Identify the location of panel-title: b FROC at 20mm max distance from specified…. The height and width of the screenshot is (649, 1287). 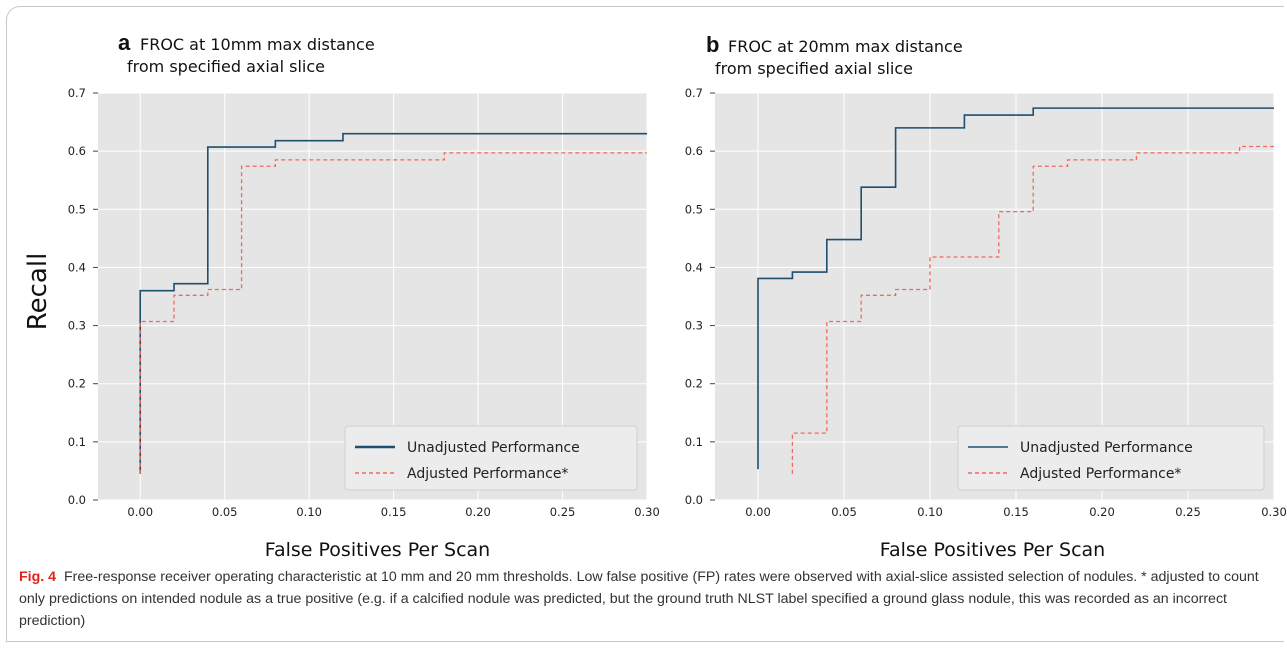
(834, 55).